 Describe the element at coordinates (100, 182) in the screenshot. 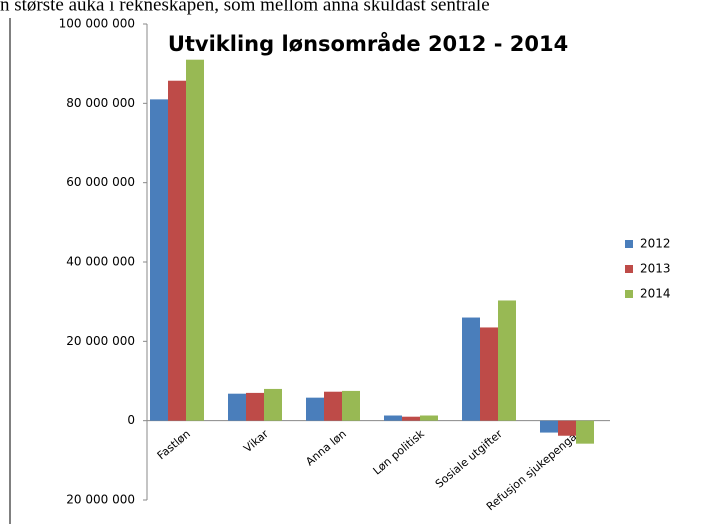

I see `y-tick-label: 60 000 000` at that location.